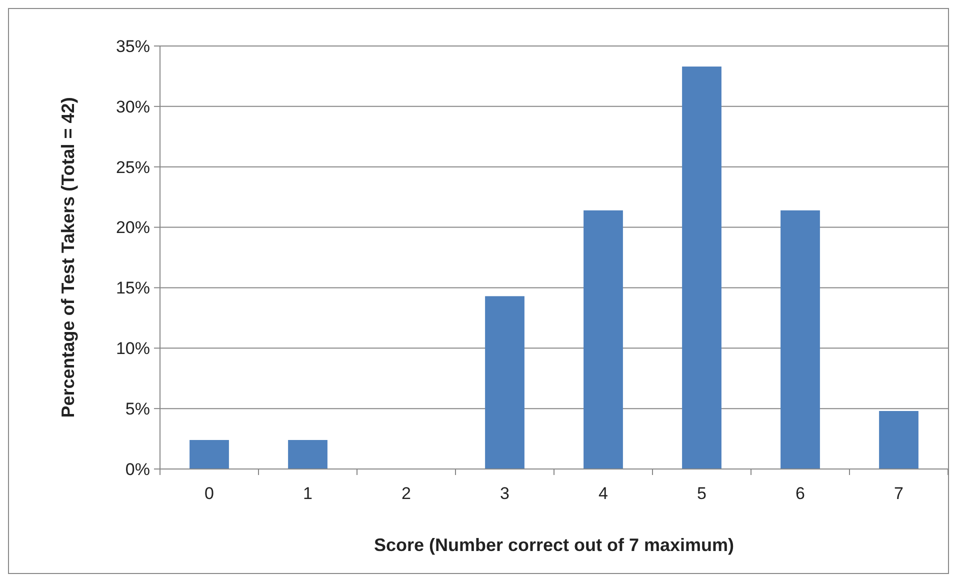  Describe the element at coordinates (68, 257) in the screenshot. I see `y-axis-title: Percentage of Test Takers (Total = 42)` at that location.